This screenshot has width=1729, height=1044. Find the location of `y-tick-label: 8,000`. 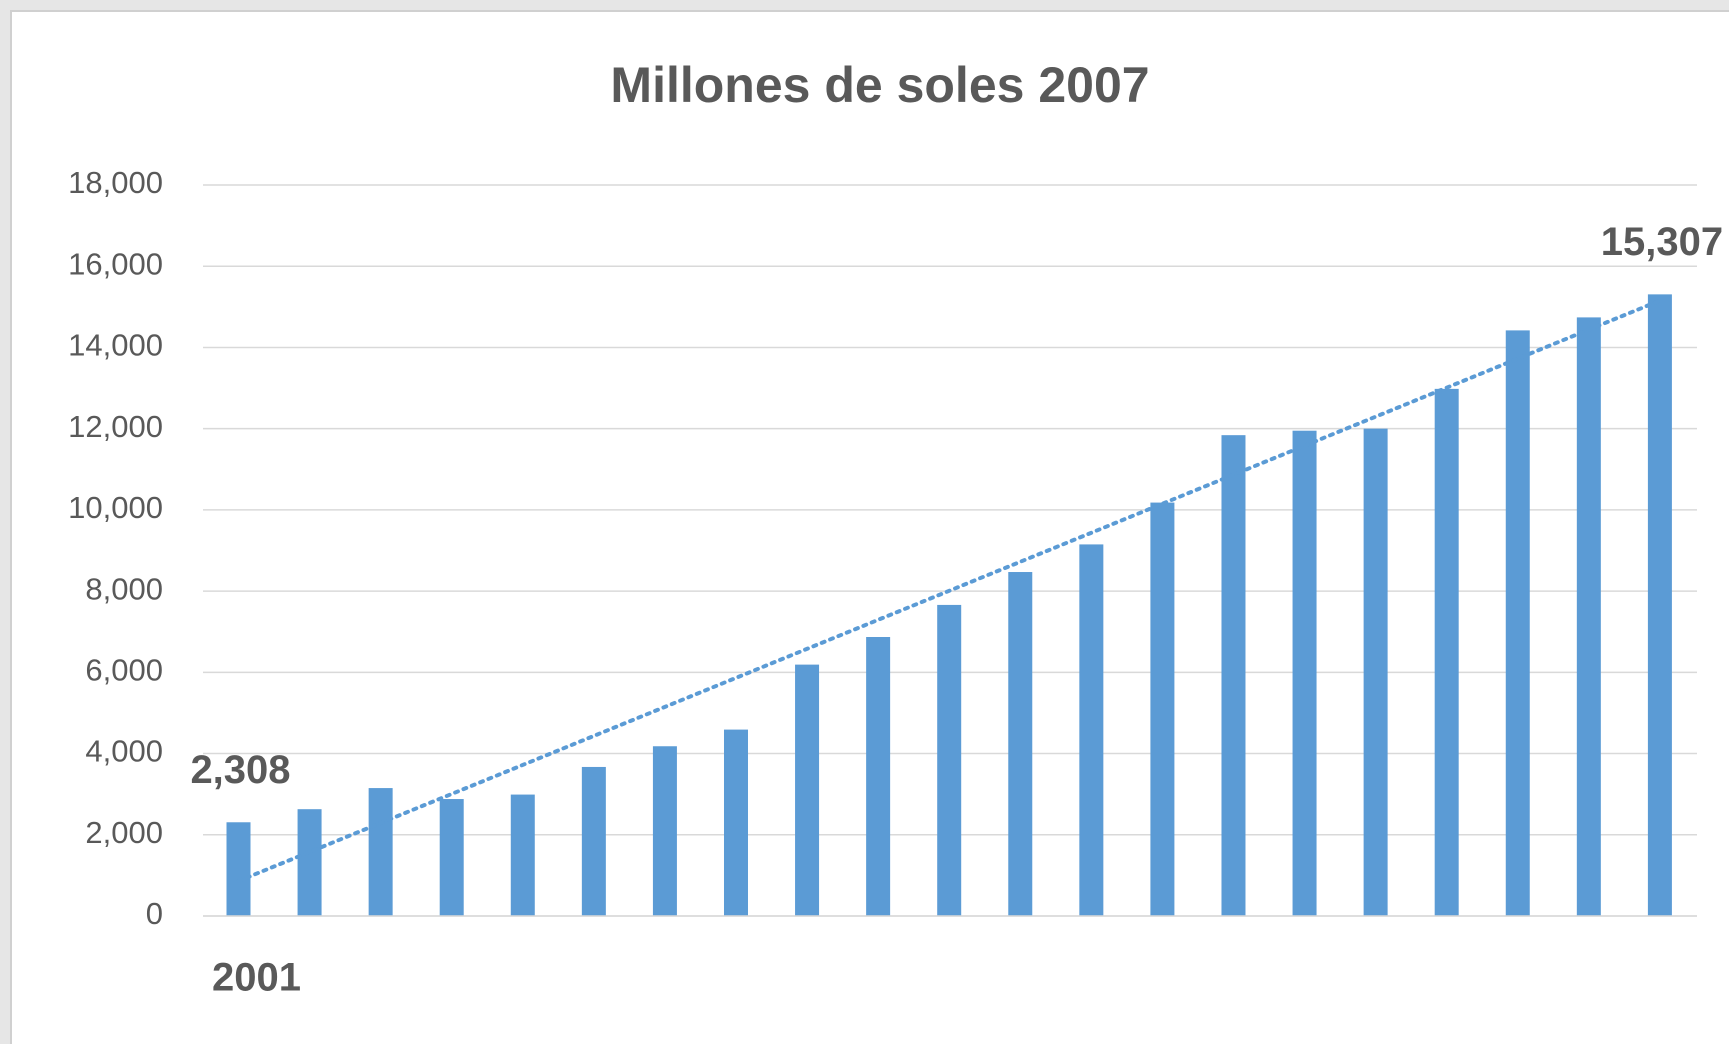

y-tick-label: 8,000 is located at coordinates (124, 588).